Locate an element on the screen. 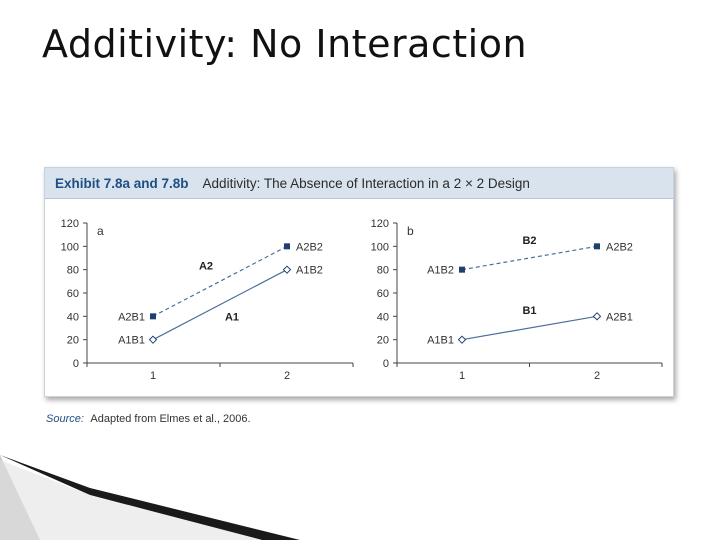  source-label: Source: is located at coordinates (65, 419).